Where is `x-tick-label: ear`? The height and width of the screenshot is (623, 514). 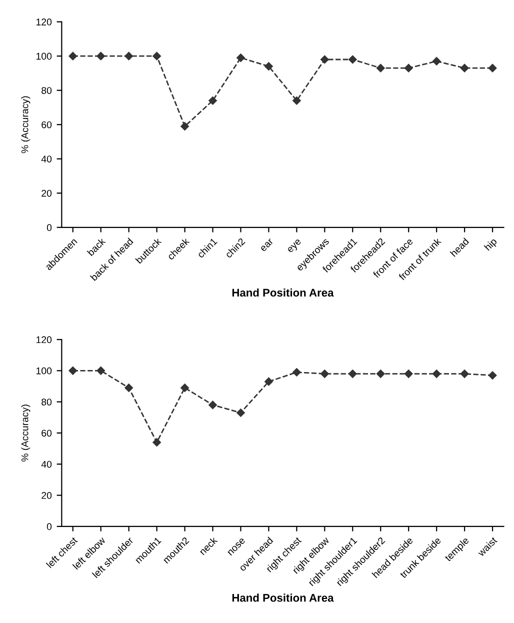 x-tick-label: ear is located at coordinates (267, 245).